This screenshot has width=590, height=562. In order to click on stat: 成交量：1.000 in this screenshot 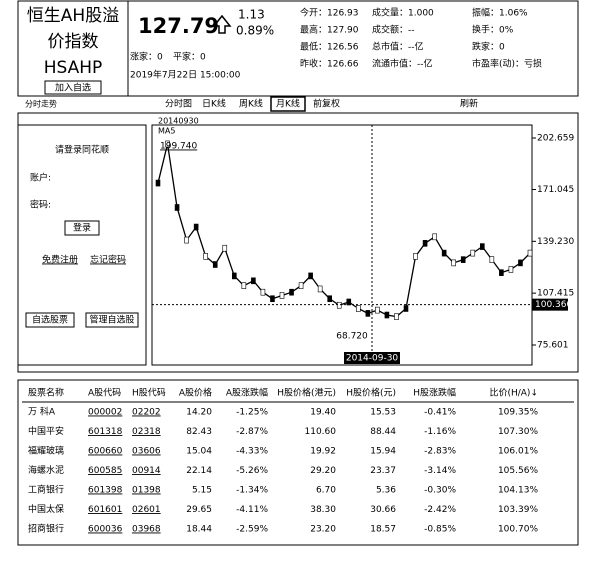, I will do `click(403, 13)`.